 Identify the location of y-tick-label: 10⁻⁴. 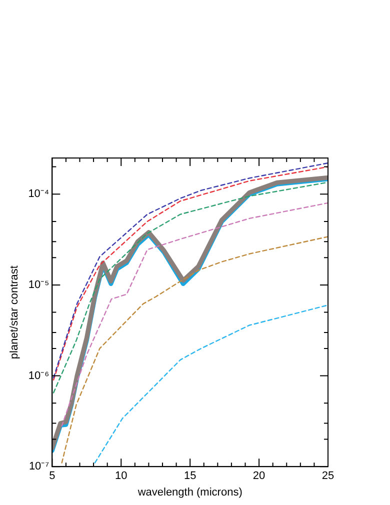
(39, 194).